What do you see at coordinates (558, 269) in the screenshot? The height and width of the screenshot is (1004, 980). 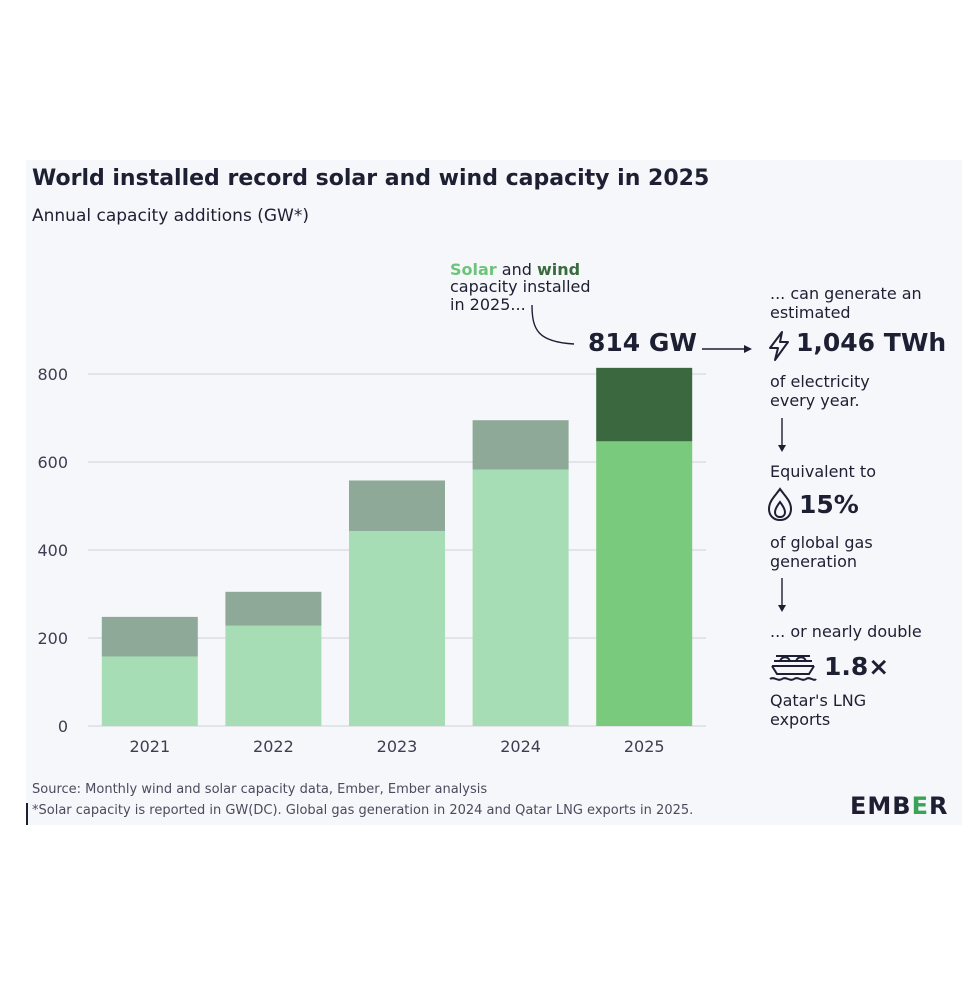 I see `wind-word: wind` at bounding box center [558, 269].